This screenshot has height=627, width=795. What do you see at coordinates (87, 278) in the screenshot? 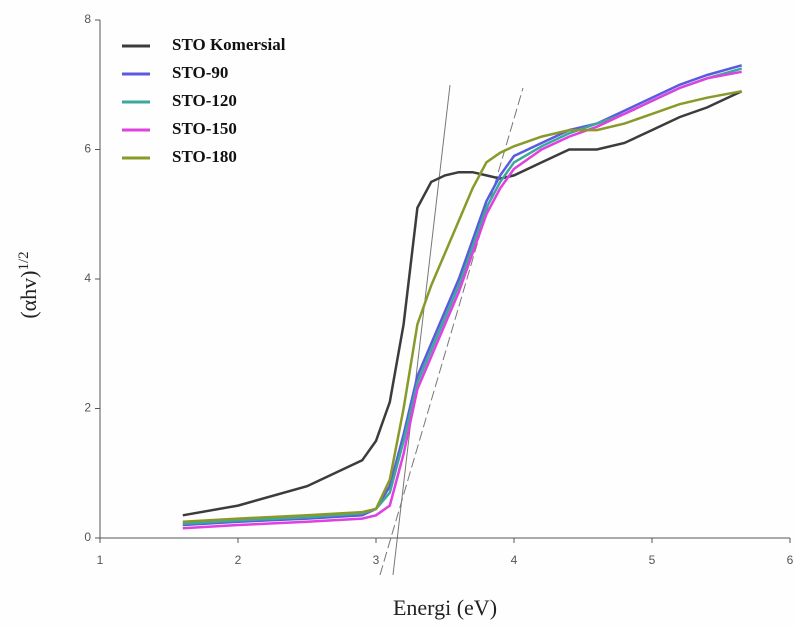
I see `y-tick-label: 4` at bounding box center [87, 278].